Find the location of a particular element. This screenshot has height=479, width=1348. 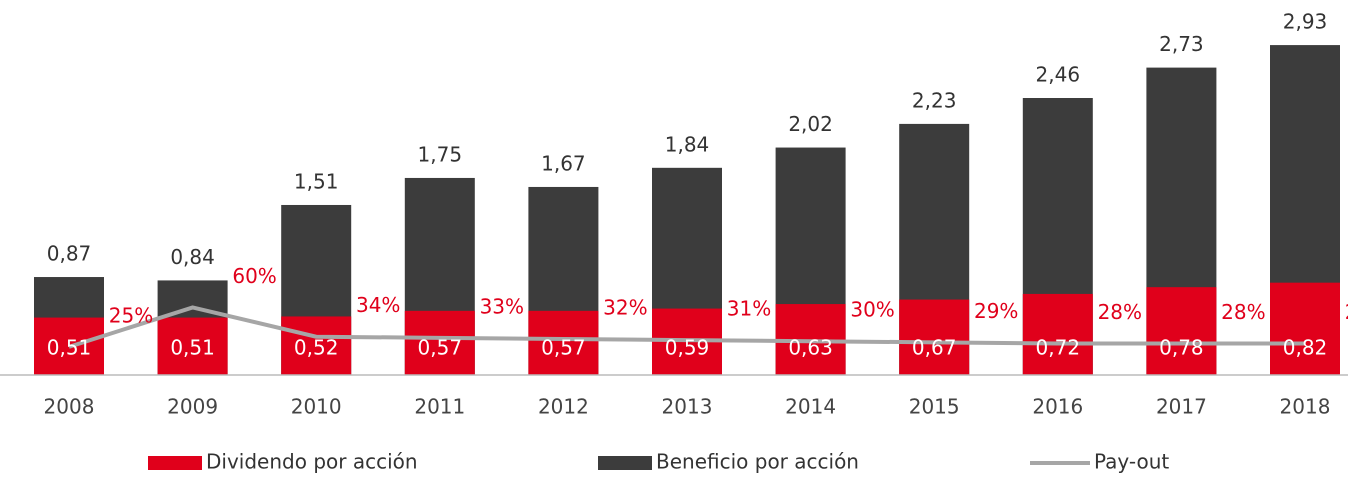

payout-label: 30% is located at coordinates (872, 310).